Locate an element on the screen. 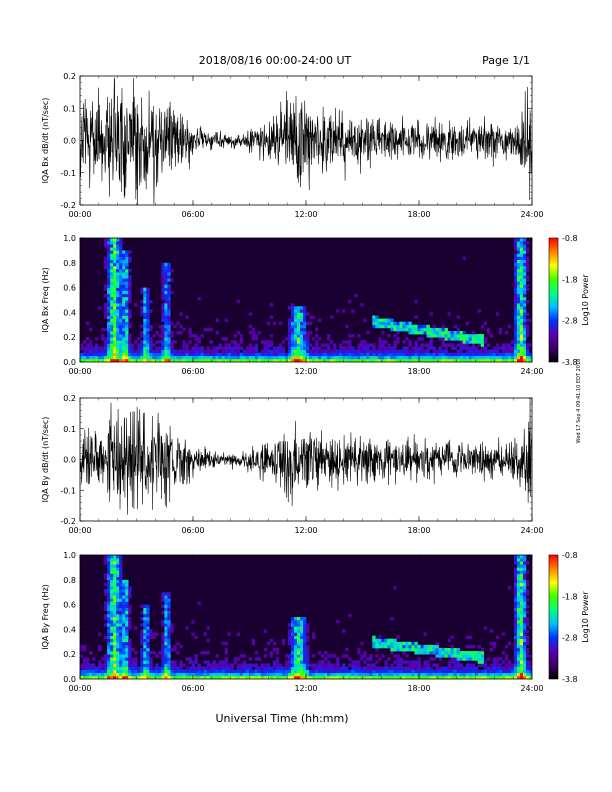 The width and height of the screenshot is (612, 792). figure-date-range: 2018/08/16 00:00-24:00 UT is located at coordinates (275, 60).